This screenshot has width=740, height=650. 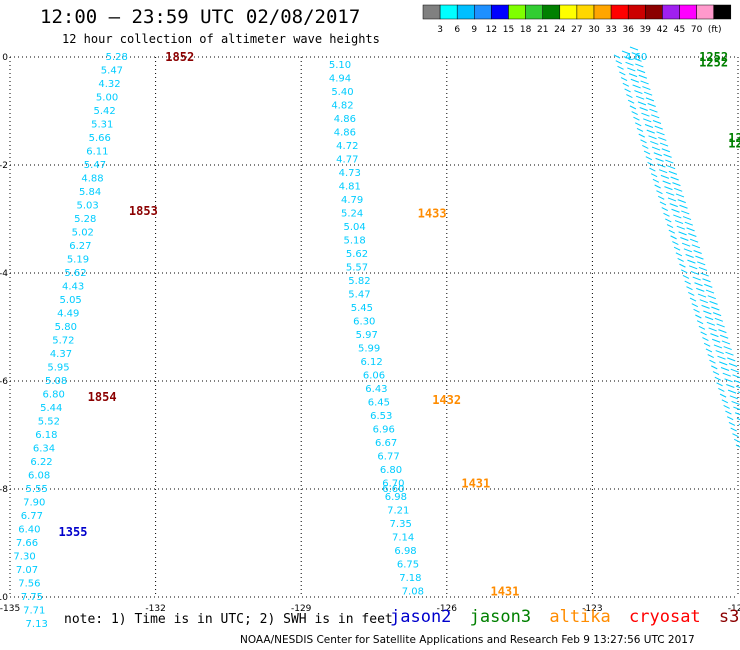 I want to click on y-tick-label: 0, so click(x=5, y=58).